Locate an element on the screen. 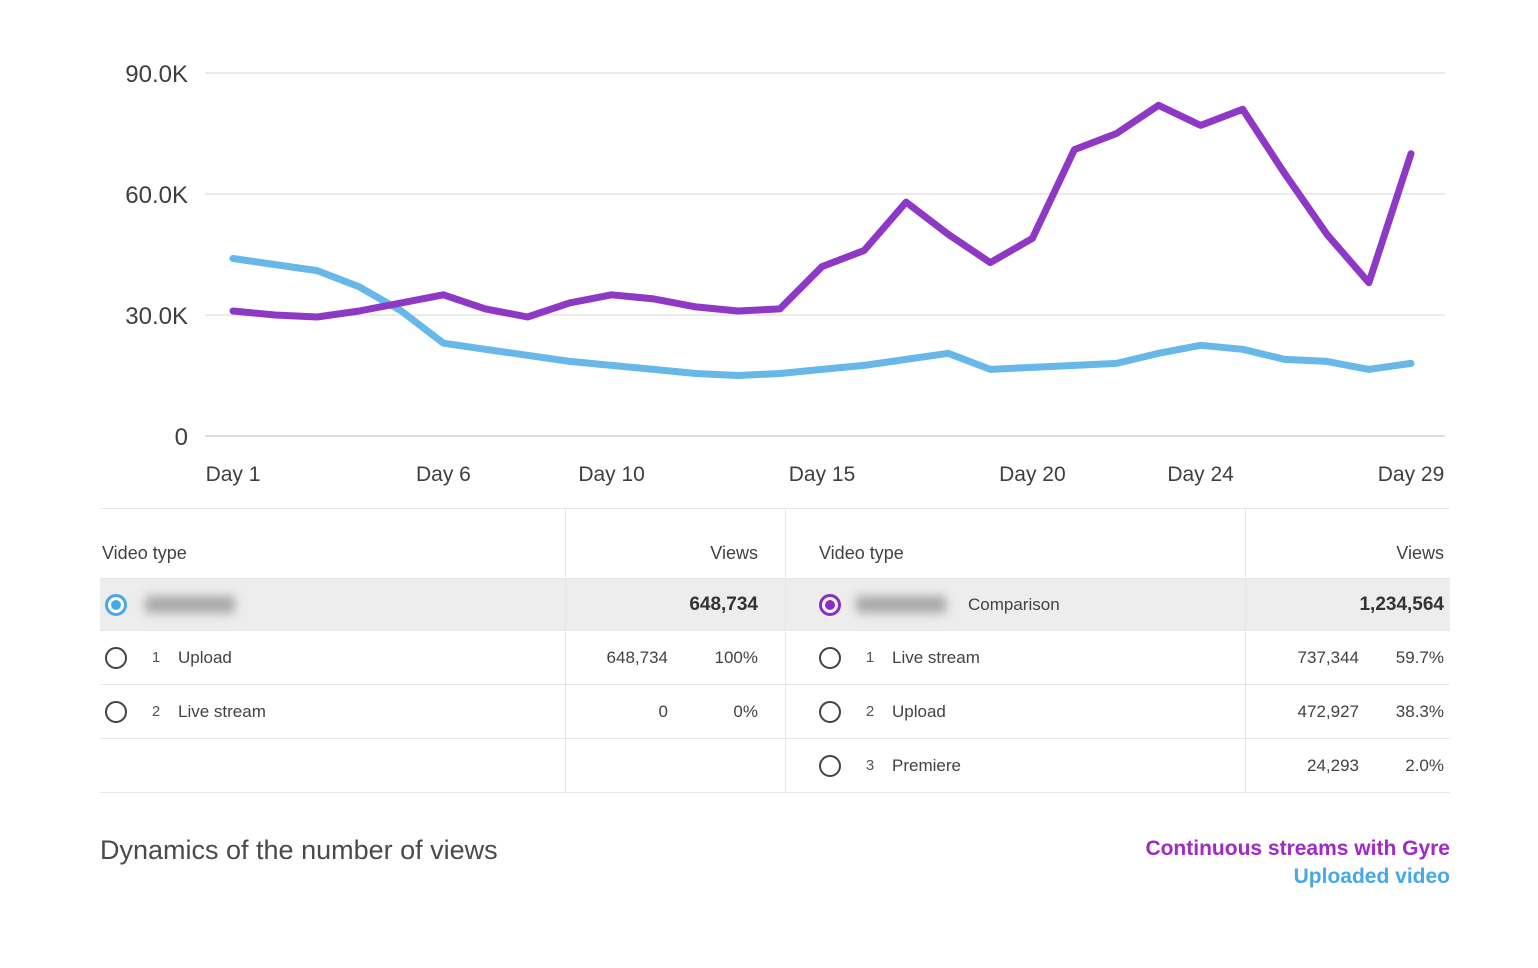 The width and height of the screenshot is (1538, 968). x-axis-label: Day 24 is located at coordinates (1200, 474).